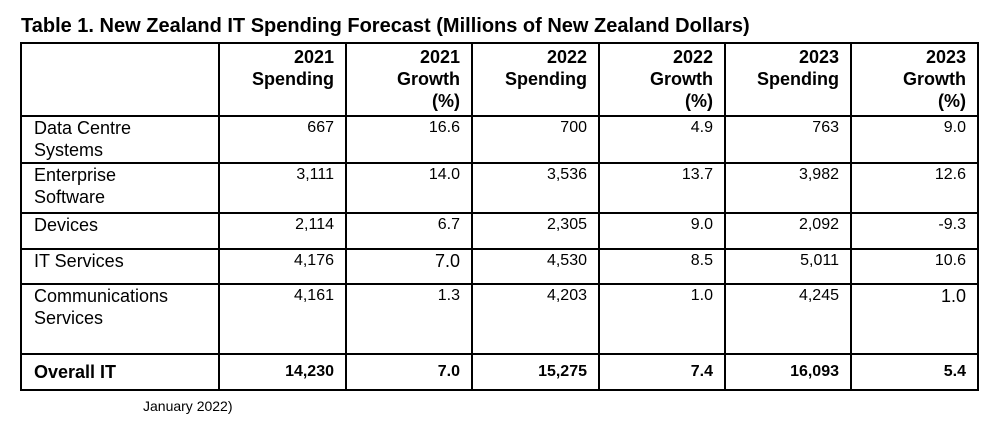  I want to click on header-2023-spending: 2023 Spending, so click(788, 79).